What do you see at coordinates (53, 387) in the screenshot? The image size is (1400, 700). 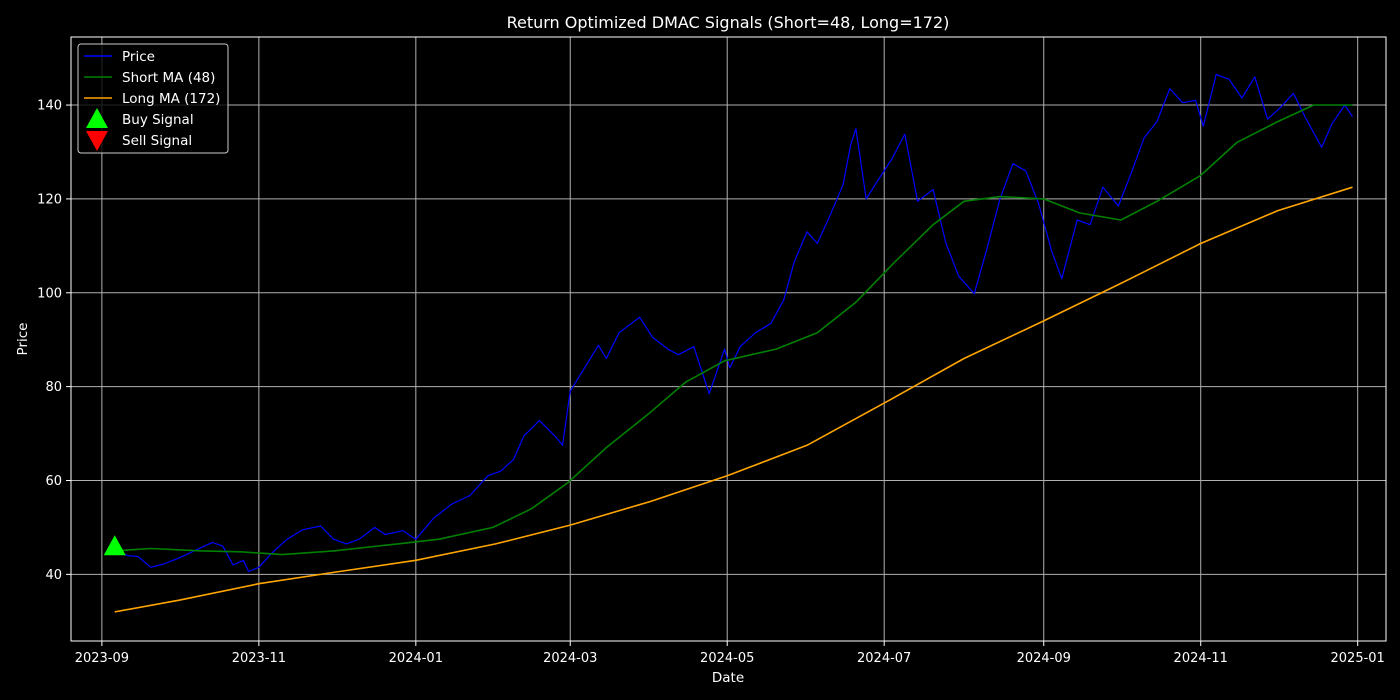 I see `y-tick-label: 80` at bounding box center [53, 387].